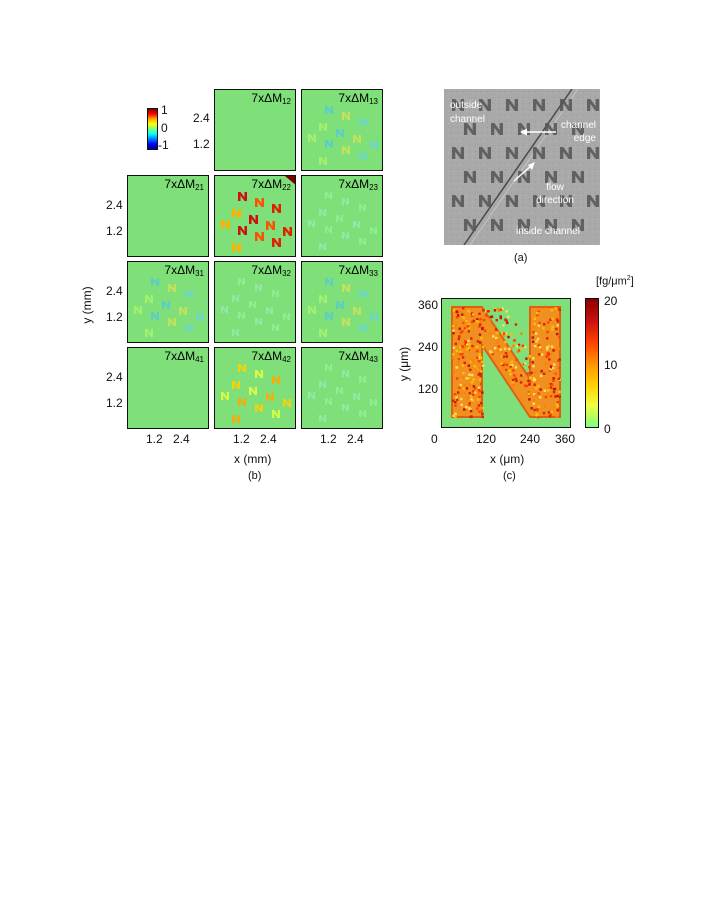 This screenshot has width=704, height=910. Describe the element at coordinates (184, 270) in the screenshot. I see `panel-m31-title: 7xΔM31` at that location.